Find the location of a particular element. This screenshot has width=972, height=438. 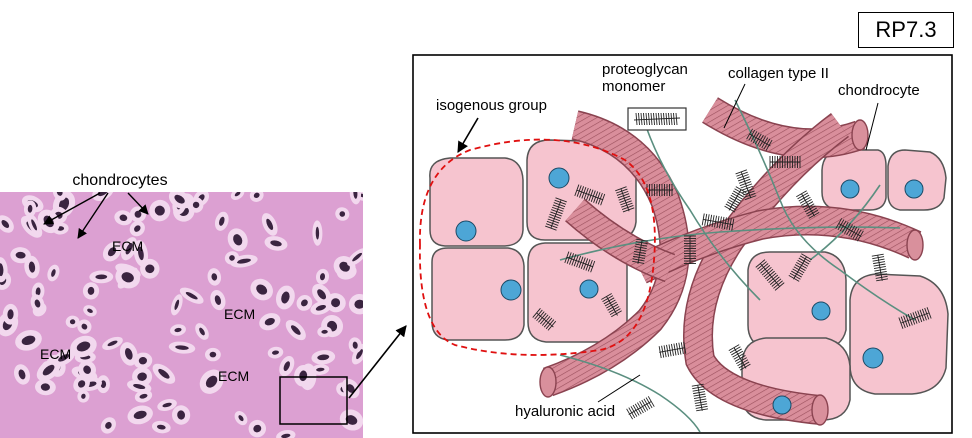

ecm-label-2: ECM is located at coordinates (239, 314).